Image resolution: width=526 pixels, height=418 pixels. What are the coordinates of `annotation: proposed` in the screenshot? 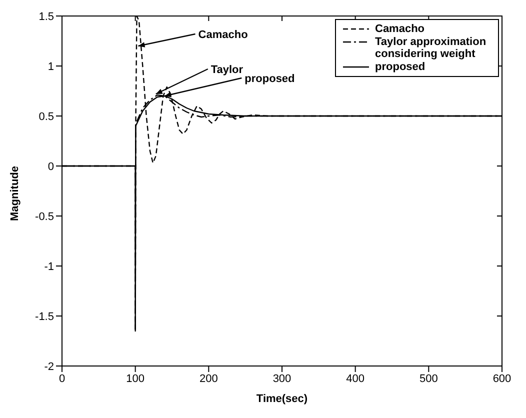 It's located at (269, 79).